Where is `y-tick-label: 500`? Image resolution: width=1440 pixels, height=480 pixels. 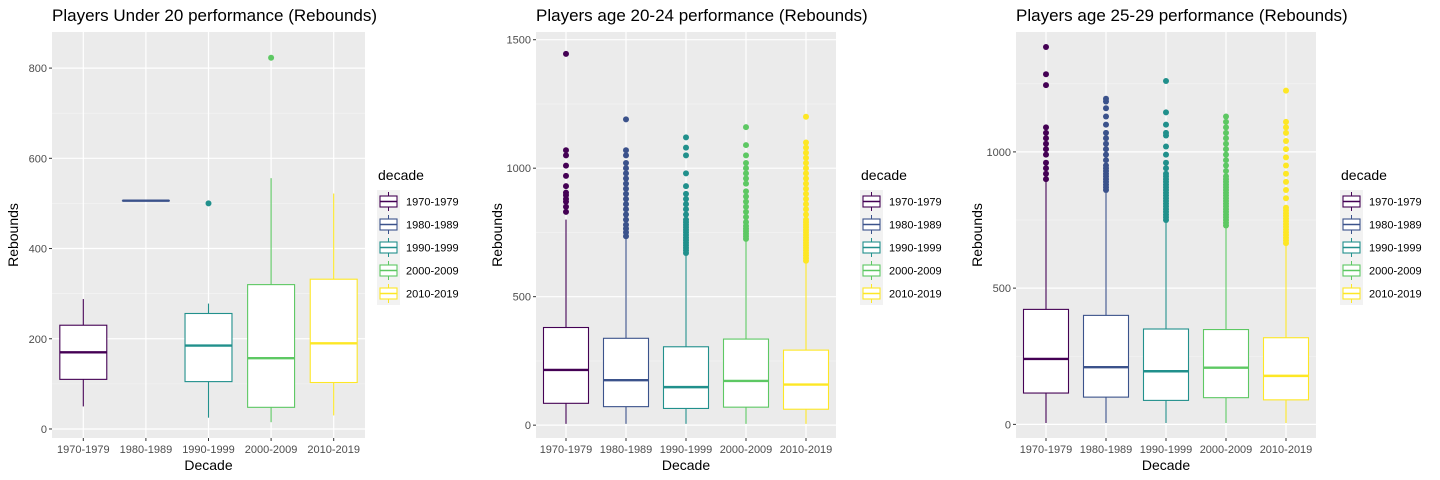
y-tick-label: 500 is located at coordinates (522, 298).